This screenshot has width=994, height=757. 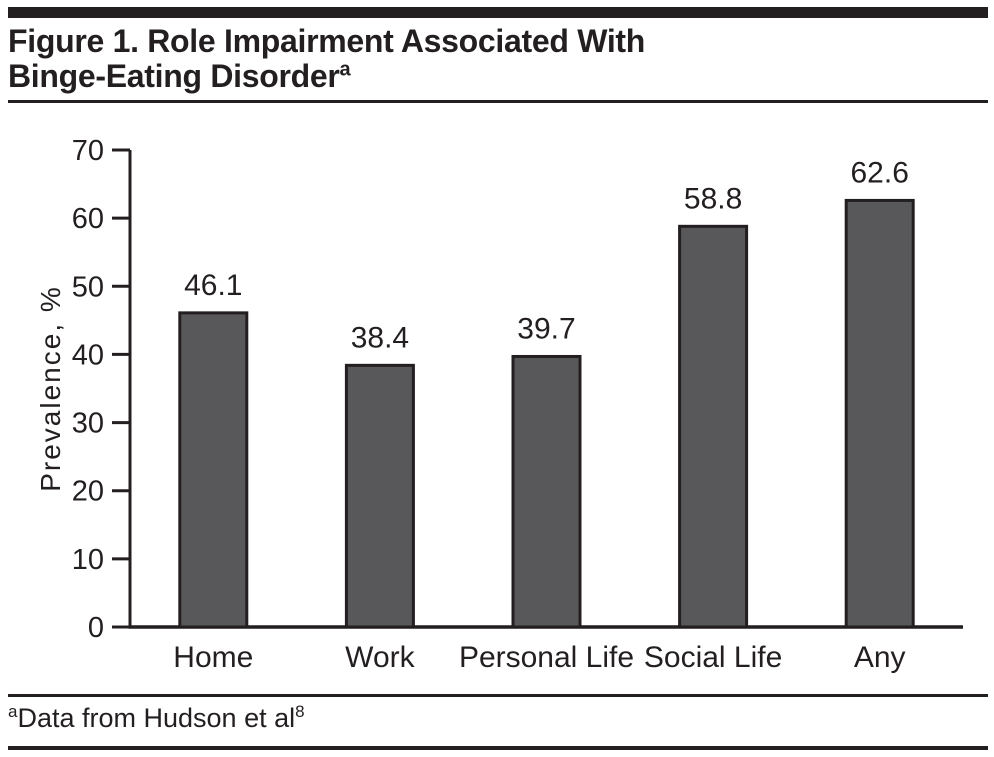 I want to click on x-category-label: Work, so click(x=380, y=657).